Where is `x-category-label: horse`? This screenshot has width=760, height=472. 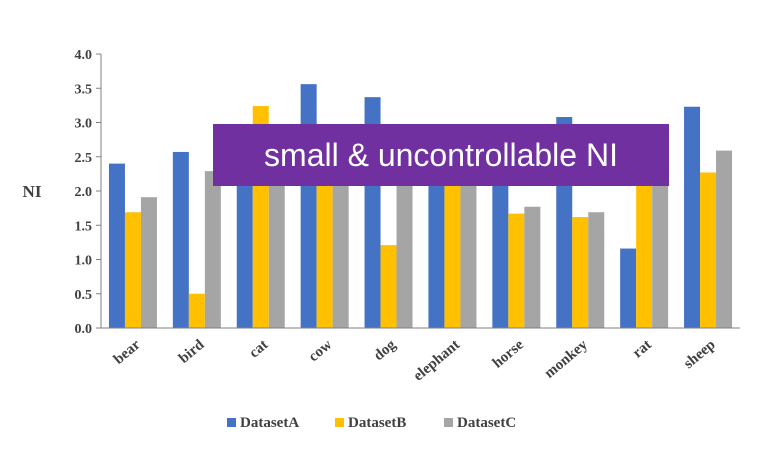
x-category-label: horse is located at coordinates (508, 354).